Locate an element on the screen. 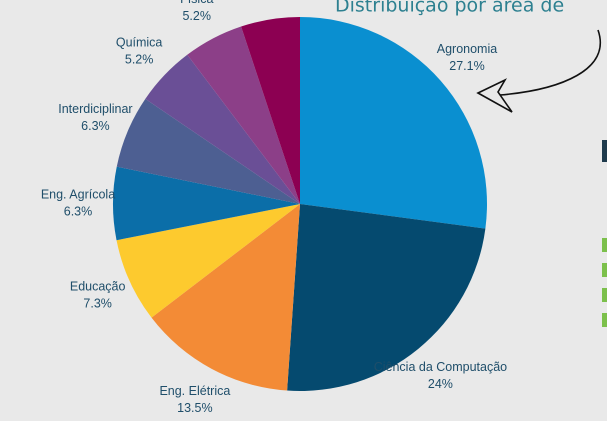 This screenshot has height=421, width=607. slice-value-label: 13.5% is located at coordinates (194, 408).